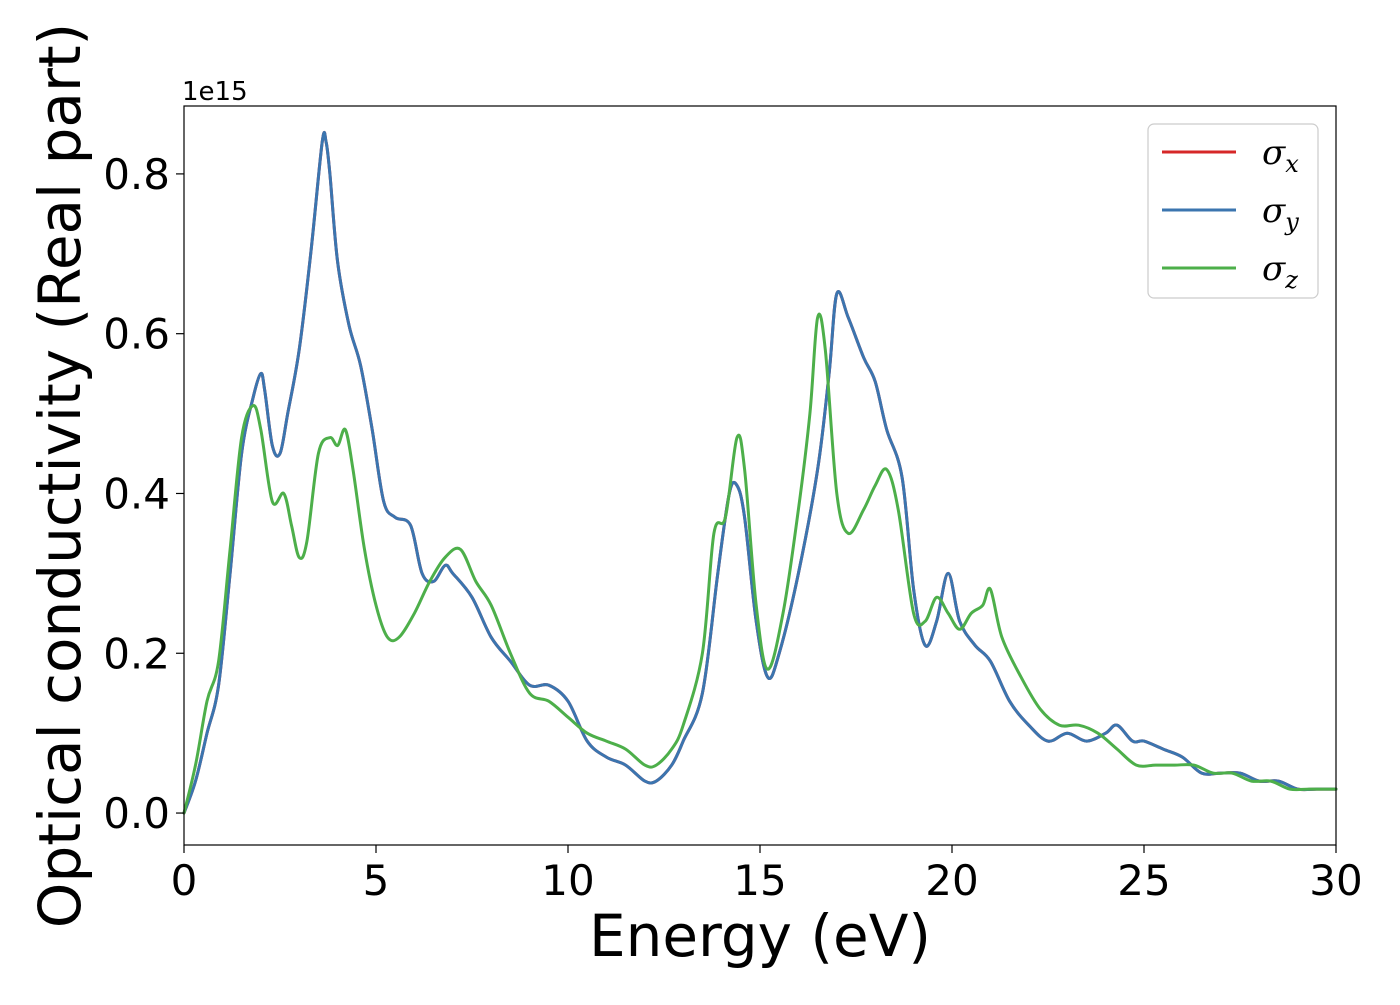  What do you see at coordinates (184, 880) in the screenshot?
I see `x-tick-label: 0` at bounding box center [184, 880].